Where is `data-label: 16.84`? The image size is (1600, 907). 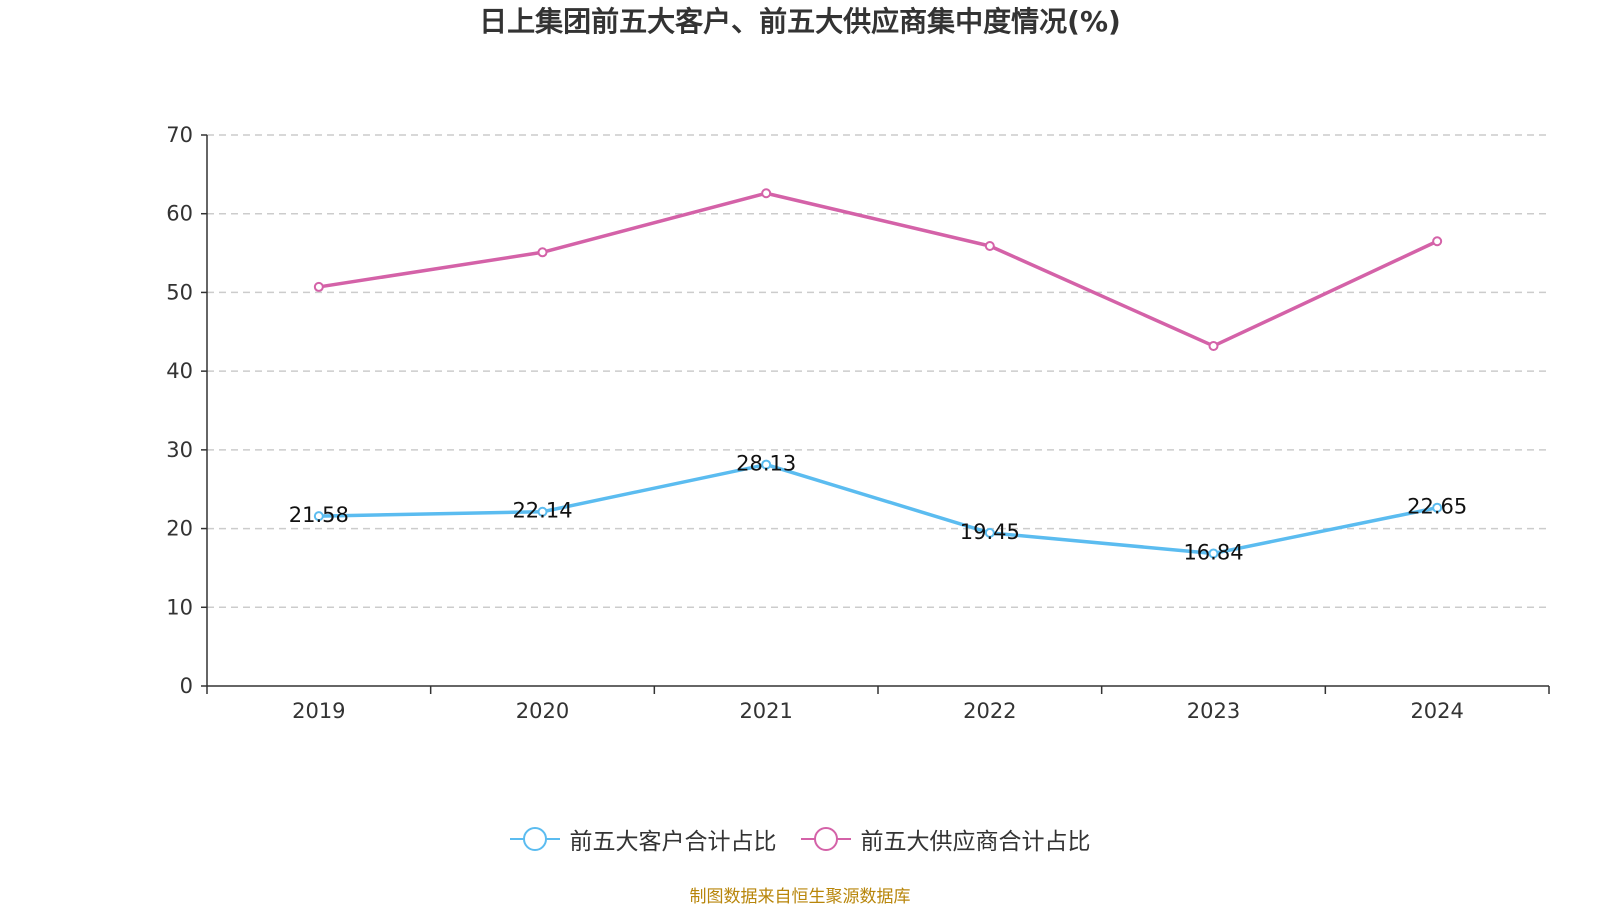 data-label: 16.84 is located at coordinates (1213, 552).